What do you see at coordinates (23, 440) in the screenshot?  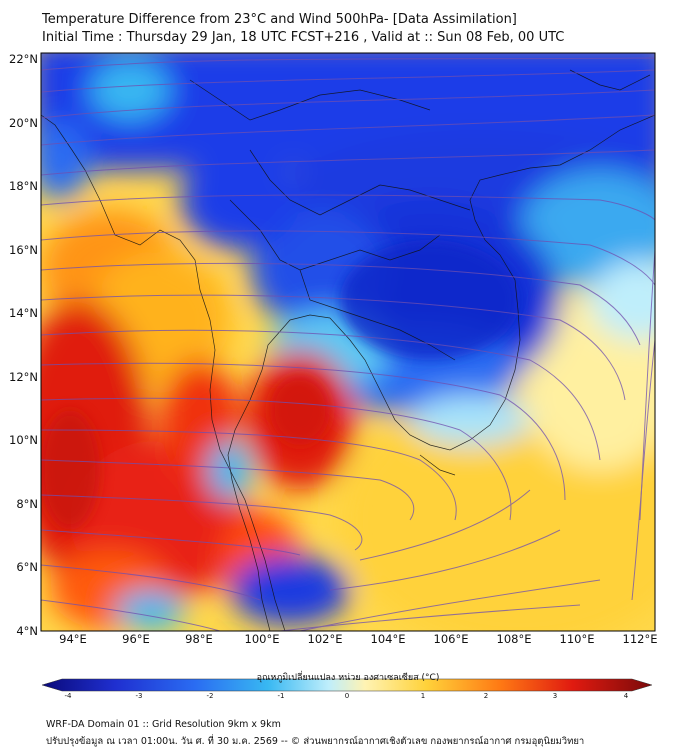 I see `lat-label: 10°N` at bounding box center [23, 440].